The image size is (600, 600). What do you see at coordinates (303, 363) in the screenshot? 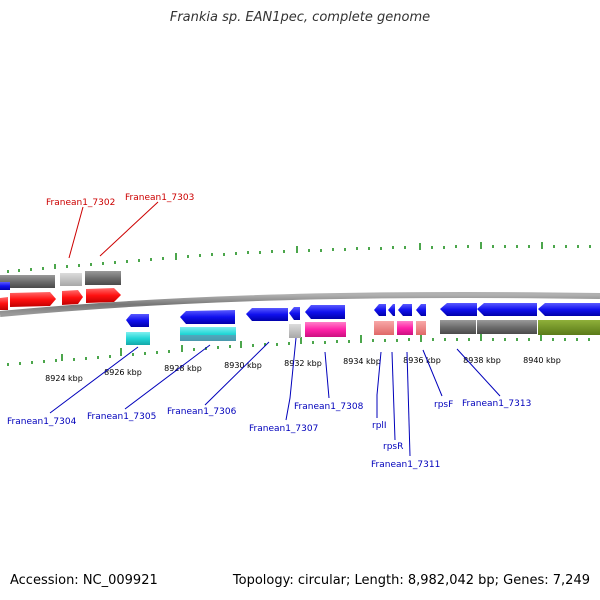
I see `kbp-label: 8932 kbp` at bounding box center [303, 363].